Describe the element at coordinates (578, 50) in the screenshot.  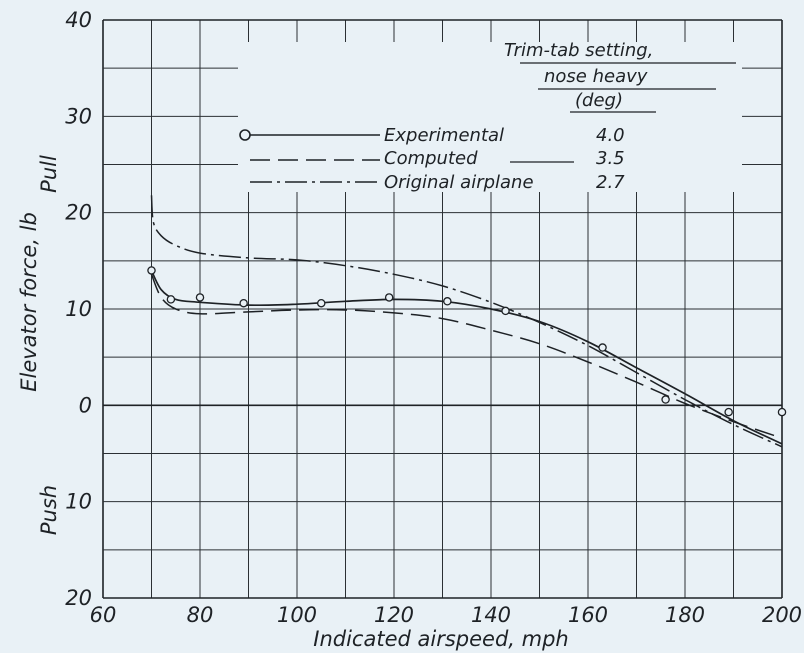
I see `legend-title-line-1: Trim-tab setting,` at that location.